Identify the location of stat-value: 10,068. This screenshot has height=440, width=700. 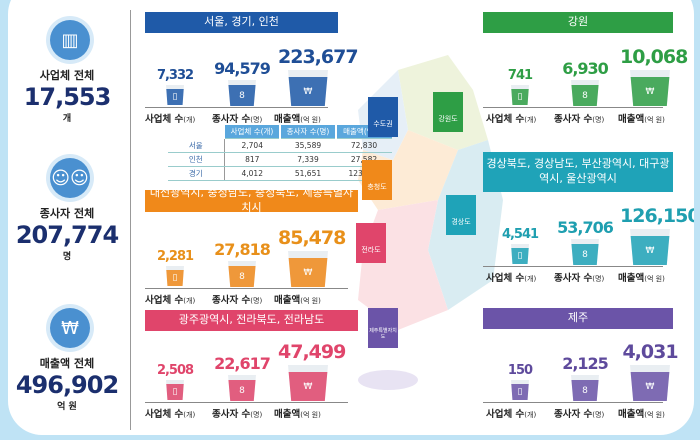
(654, 57).